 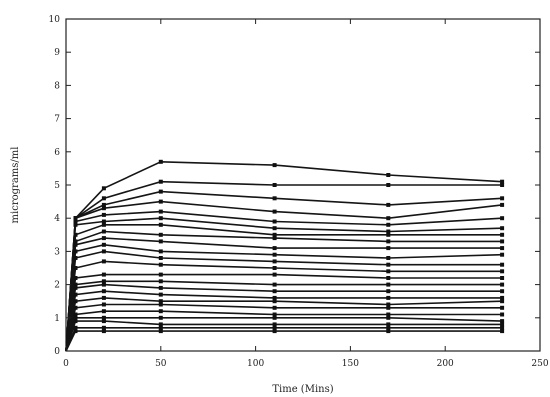 I want to click on x-tick-label: 200, so click(x=445, y=364).